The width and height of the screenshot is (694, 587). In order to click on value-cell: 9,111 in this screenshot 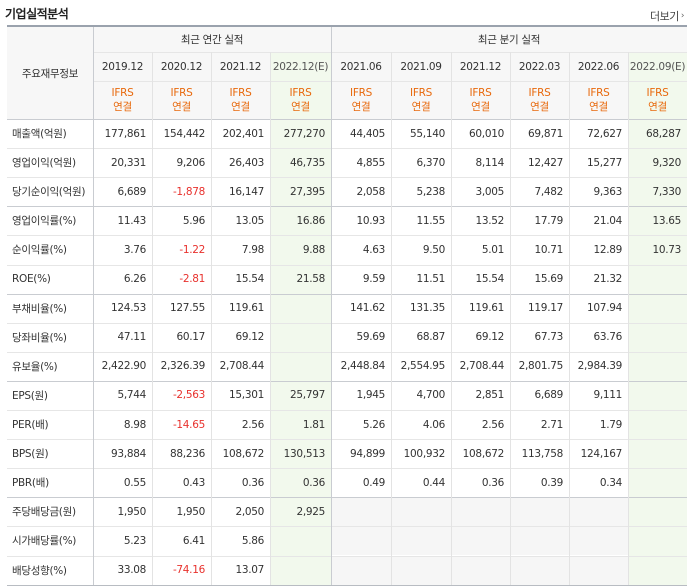, I will do `click(607, 395)`.